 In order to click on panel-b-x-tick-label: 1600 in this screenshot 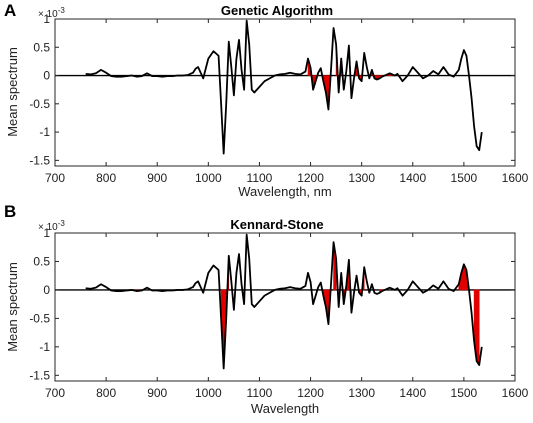, I will do `click(515, 393)`.